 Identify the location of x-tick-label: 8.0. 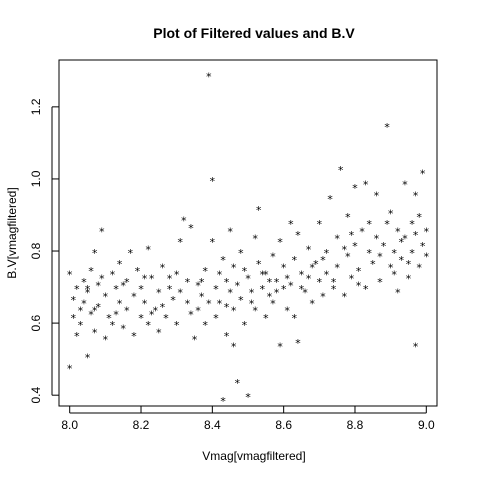
(69, 425).